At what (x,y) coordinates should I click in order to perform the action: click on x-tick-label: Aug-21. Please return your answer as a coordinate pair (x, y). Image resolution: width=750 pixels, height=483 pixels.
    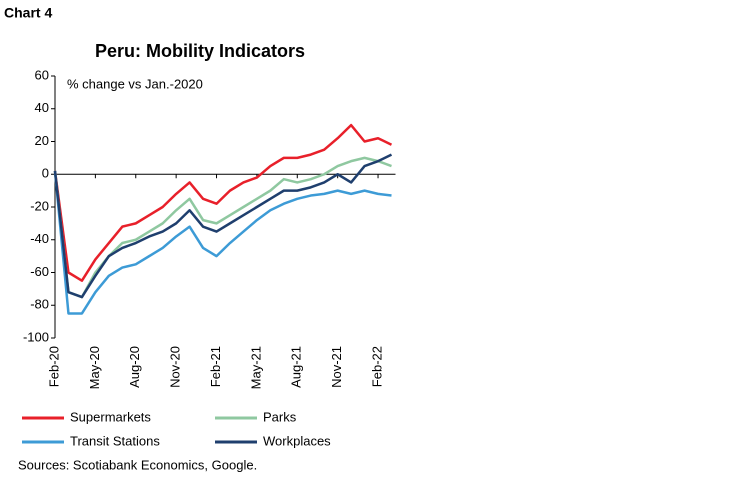
    Looking at the image, I should click on (296, 367).